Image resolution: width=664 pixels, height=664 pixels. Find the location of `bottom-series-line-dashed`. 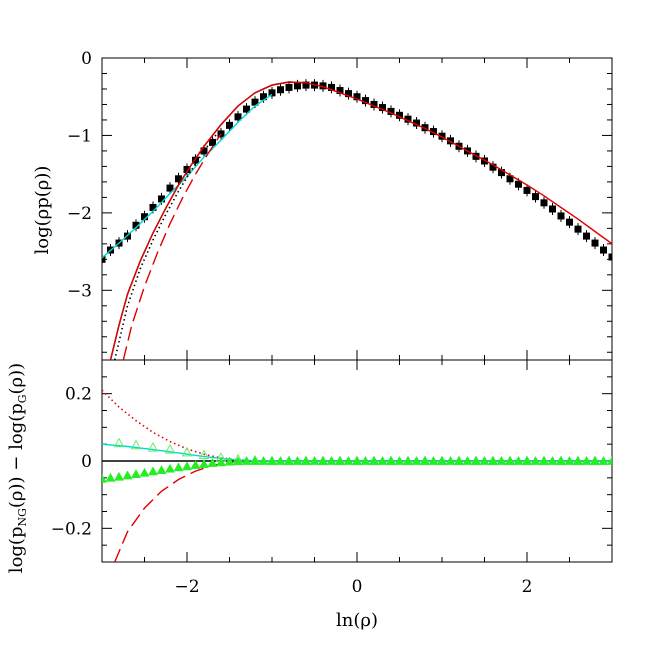

bottom-series-line-dashed is located at coordinates (180, 511).